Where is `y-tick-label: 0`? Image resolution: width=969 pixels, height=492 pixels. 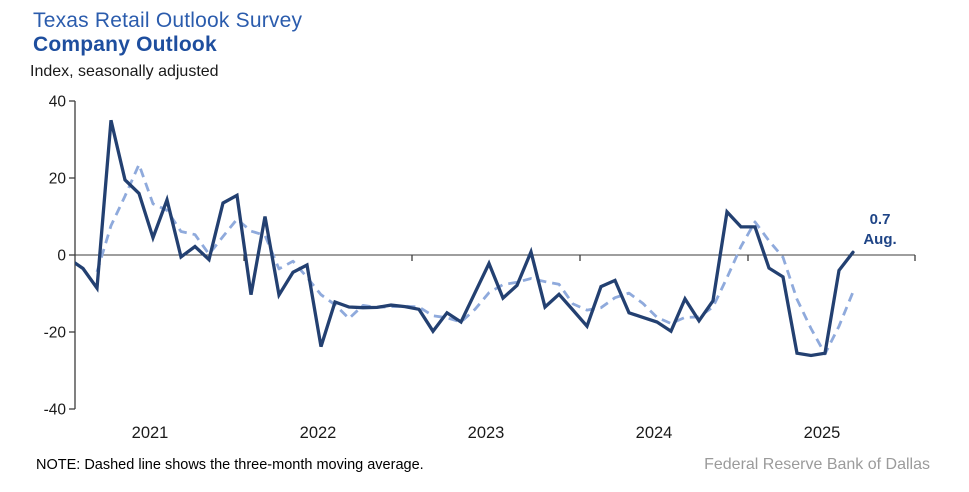
y-tick-label: 0 is located at coordinates (61, 256).